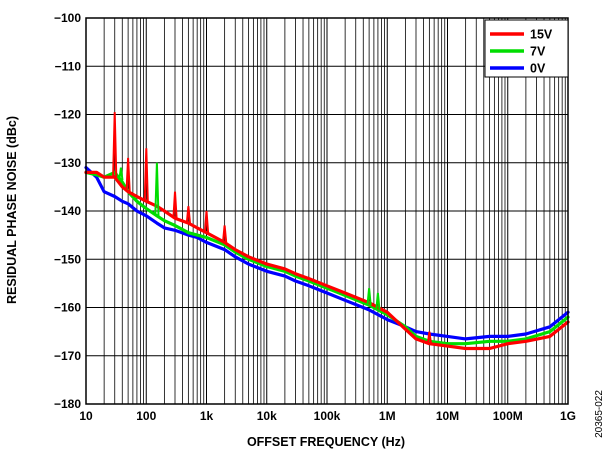 The height and width of the screenshot is (457, 611). Describe the element at coordinates (67, 163) in the screenshot. I see `y-tick-label: −130` at that location.